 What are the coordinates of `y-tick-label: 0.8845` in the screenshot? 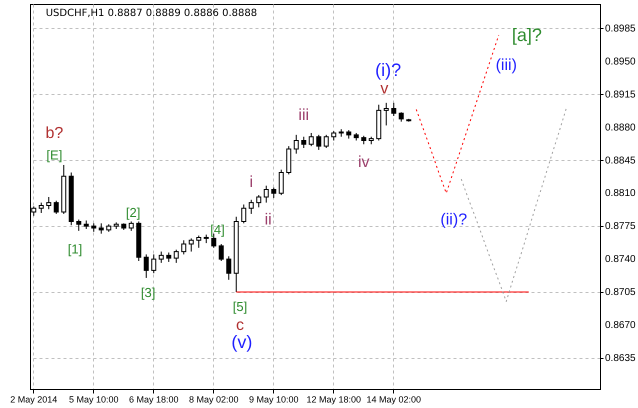 It's located at (620, 160).